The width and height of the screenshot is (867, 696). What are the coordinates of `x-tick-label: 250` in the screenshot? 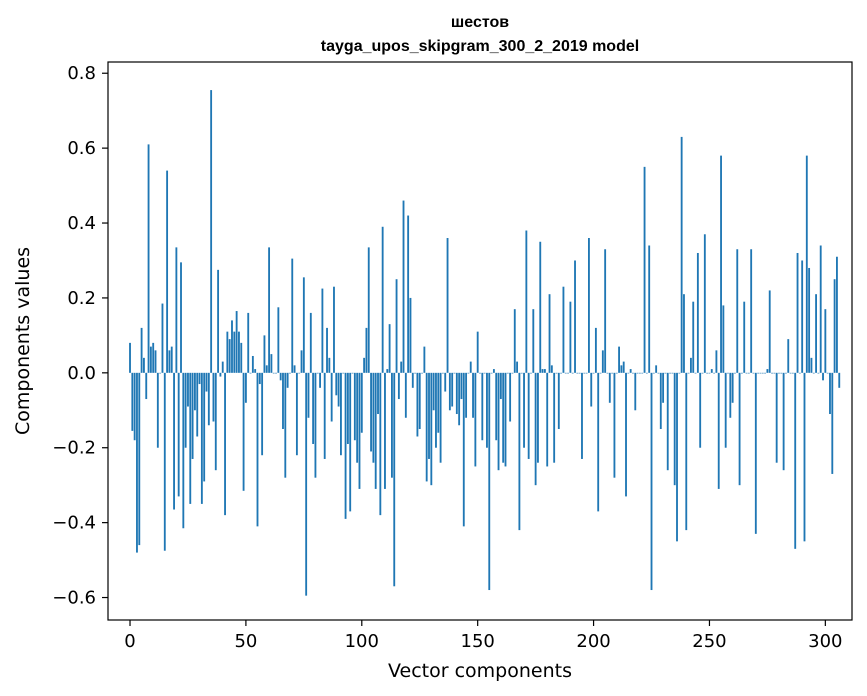 It's located at (709, 641).